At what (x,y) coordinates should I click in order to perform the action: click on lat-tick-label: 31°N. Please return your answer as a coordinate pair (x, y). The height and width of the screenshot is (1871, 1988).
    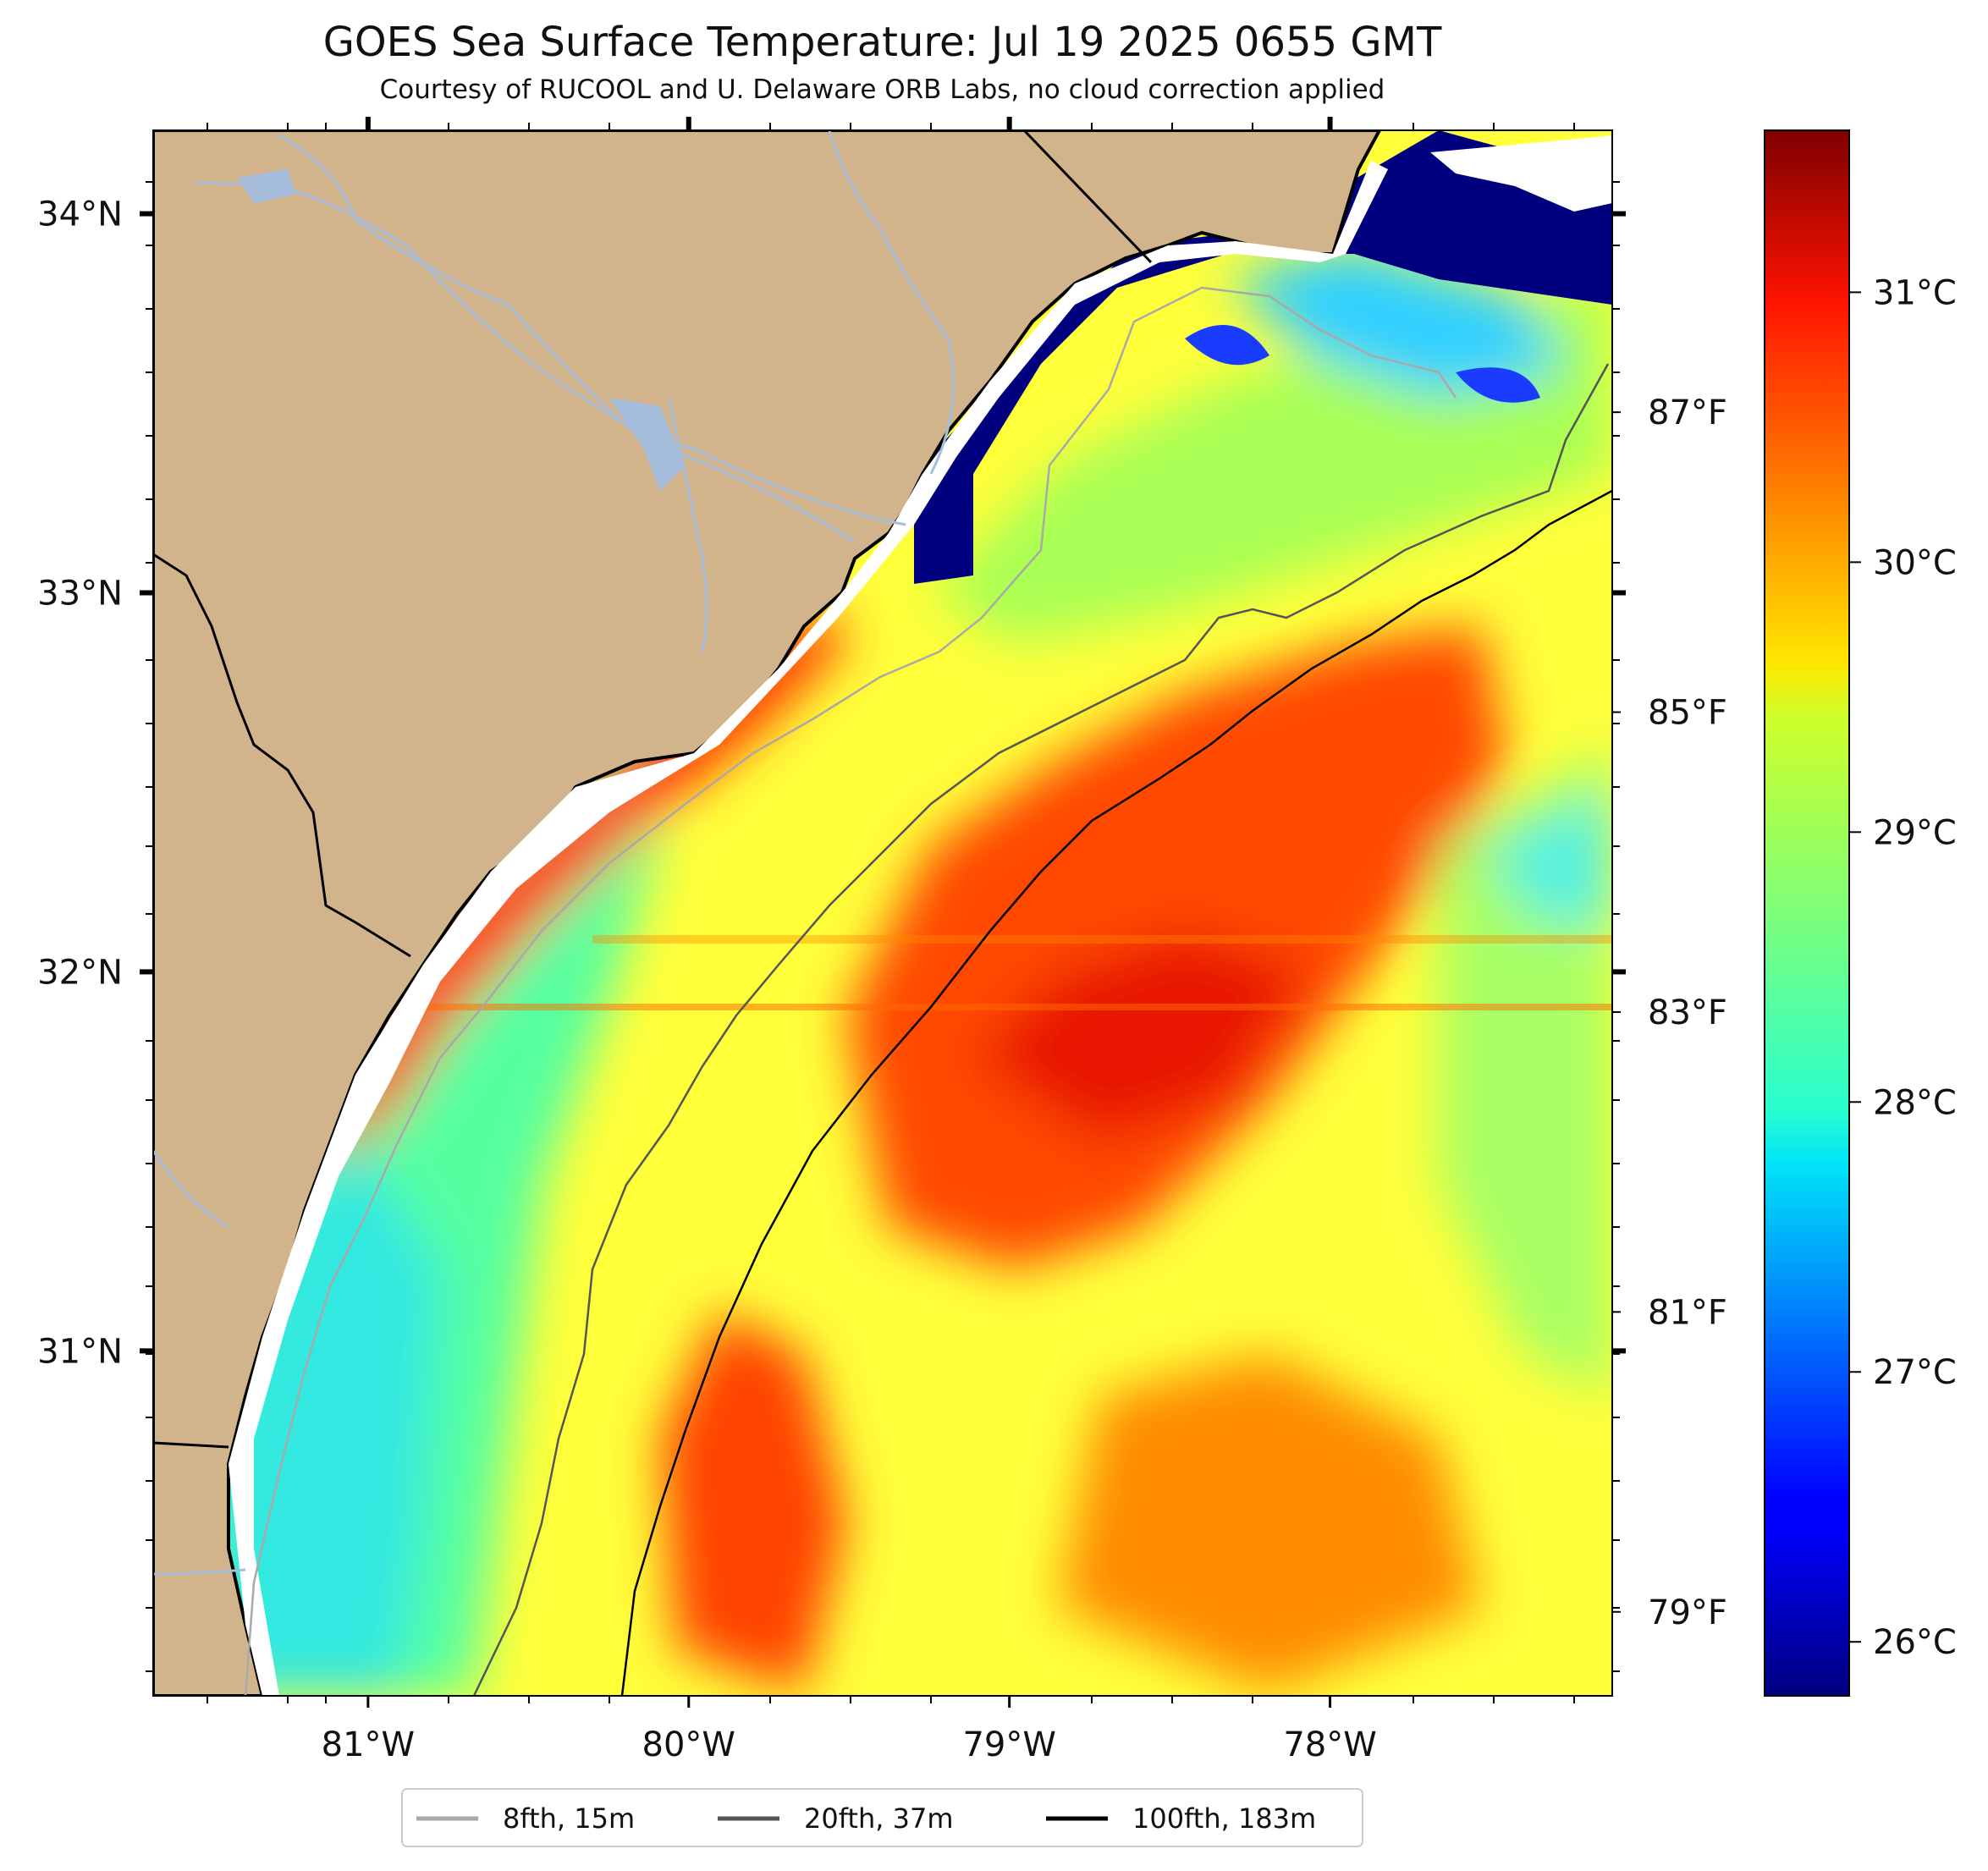
    Looking at the image, I should click on (80, 1352).